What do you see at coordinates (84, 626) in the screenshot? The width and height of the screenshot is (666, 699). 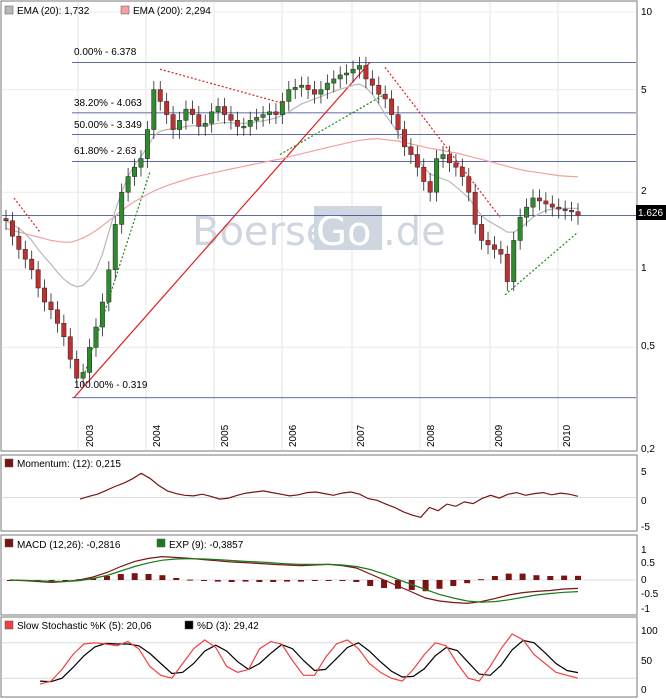 I see `legend-stoch-k: Slow Stochastic %K (5): 20,06` at bounding box center [84, 626].